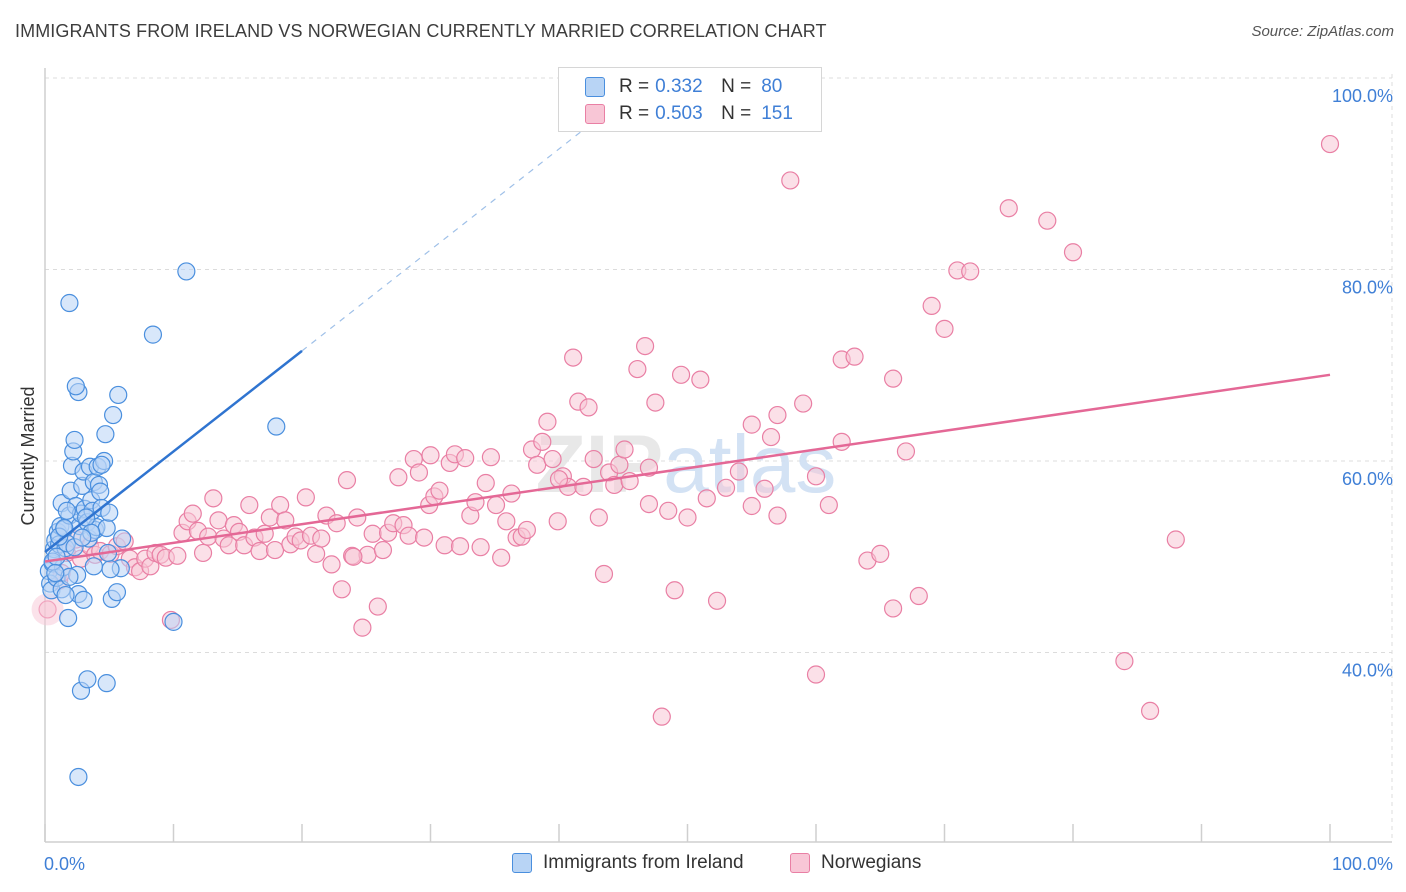  I want to click on legend-item-norwegians: Norwegians, so click(855, 863).